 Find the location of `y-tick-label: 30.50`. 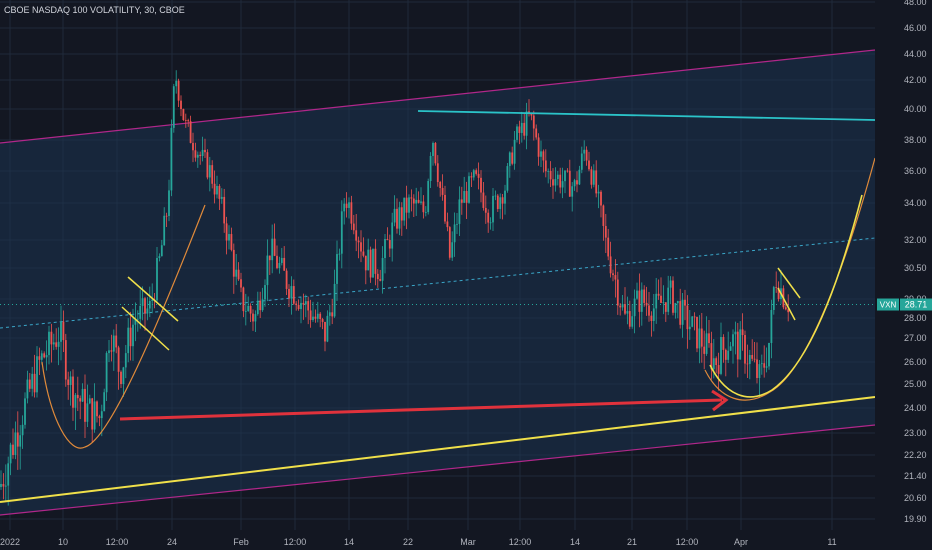

y-tick-label: 30.50 is located at coordinates (915, 268).